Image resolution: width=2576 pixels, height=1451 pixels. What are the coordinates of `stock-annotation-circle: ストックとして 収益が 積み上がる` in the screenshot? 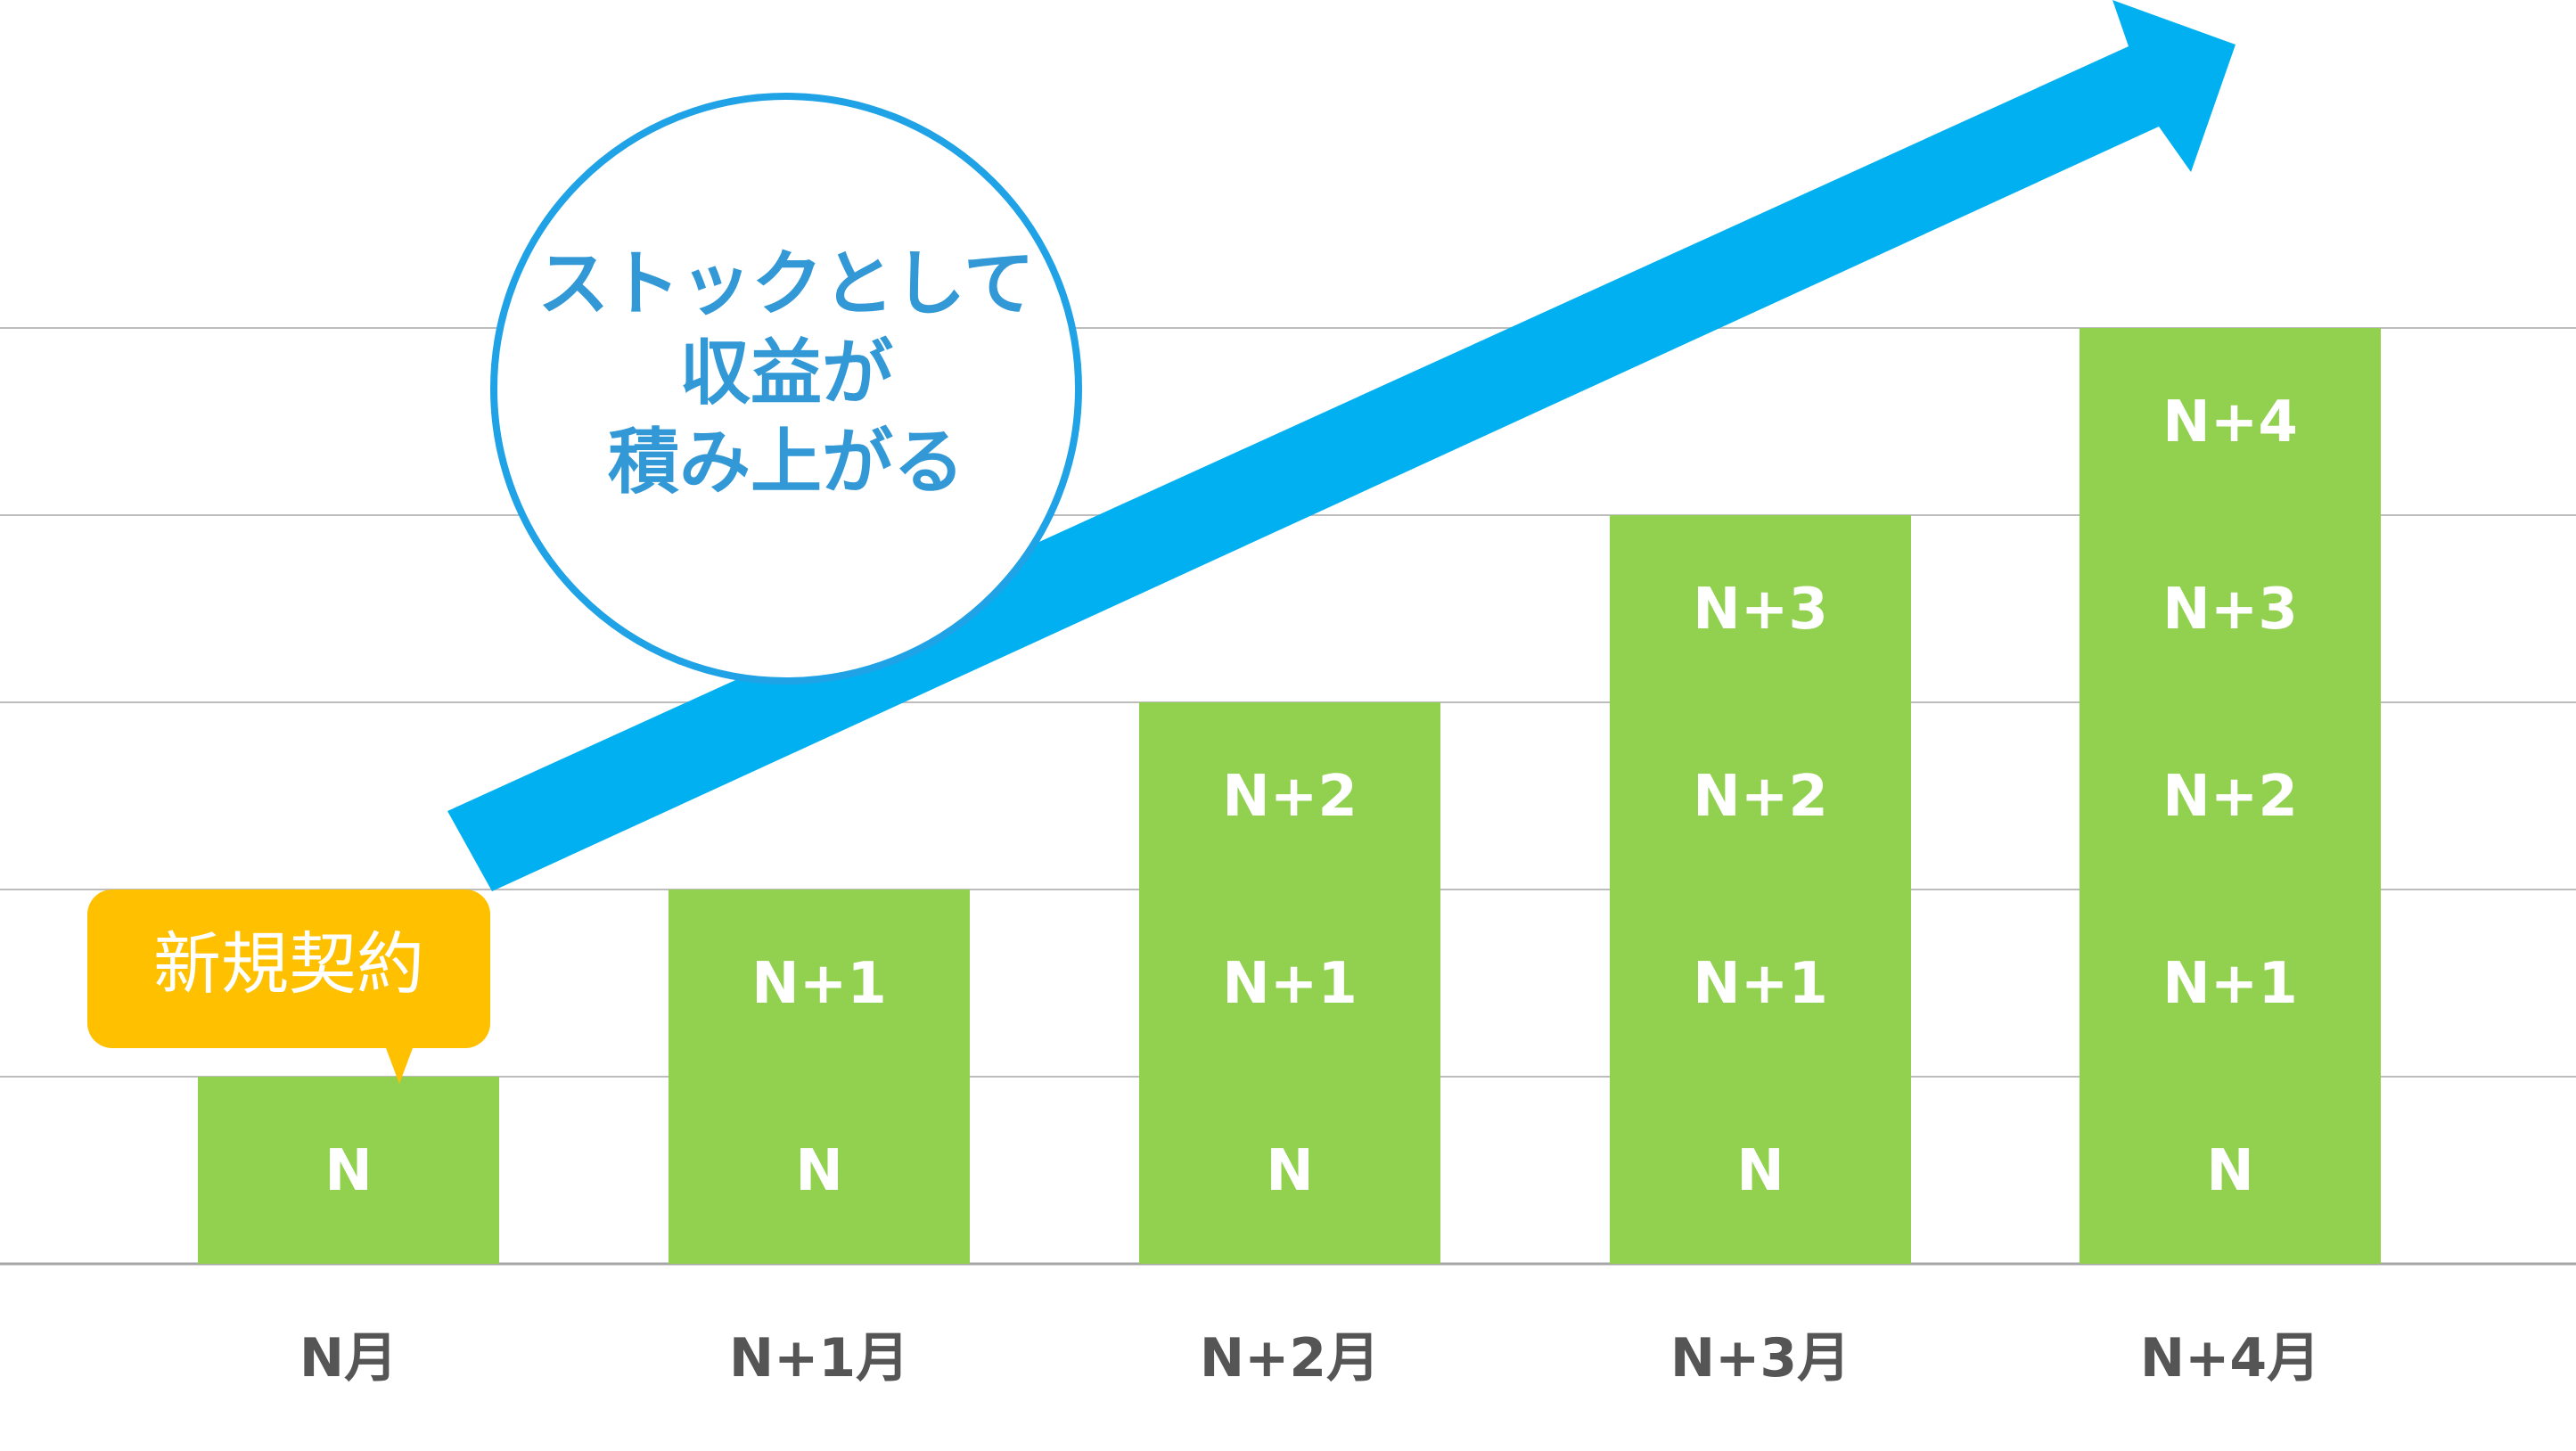 It's located at (786, 389).